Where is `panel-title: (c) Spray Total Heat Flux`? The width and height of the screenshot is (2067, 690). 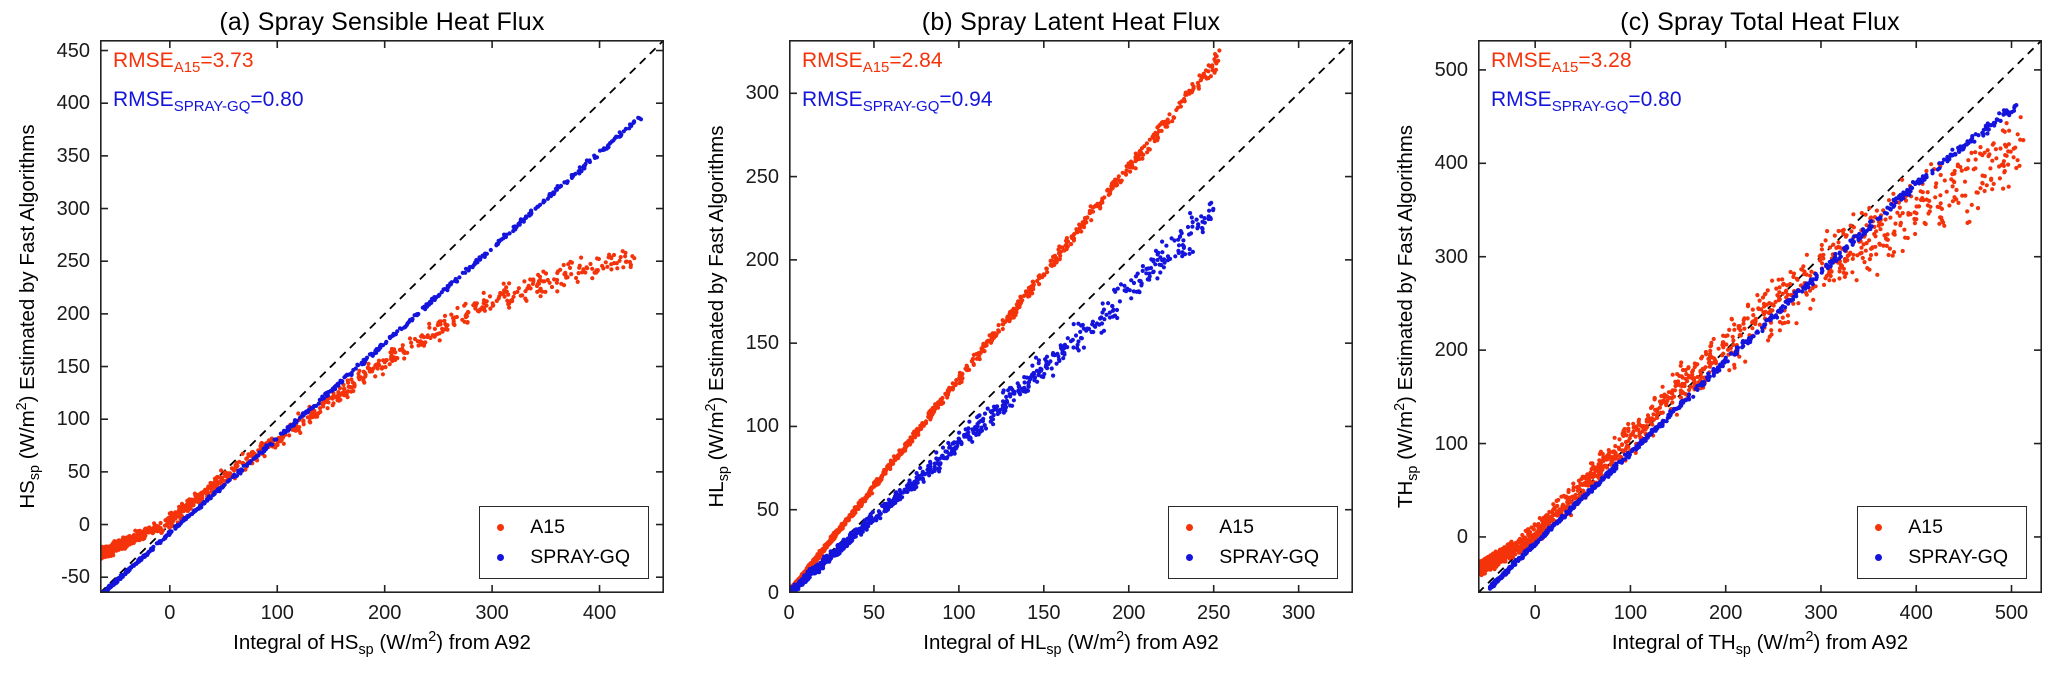
panel-title: (c) Spray Total Heat Flux is located at coordinates (1760, 22).